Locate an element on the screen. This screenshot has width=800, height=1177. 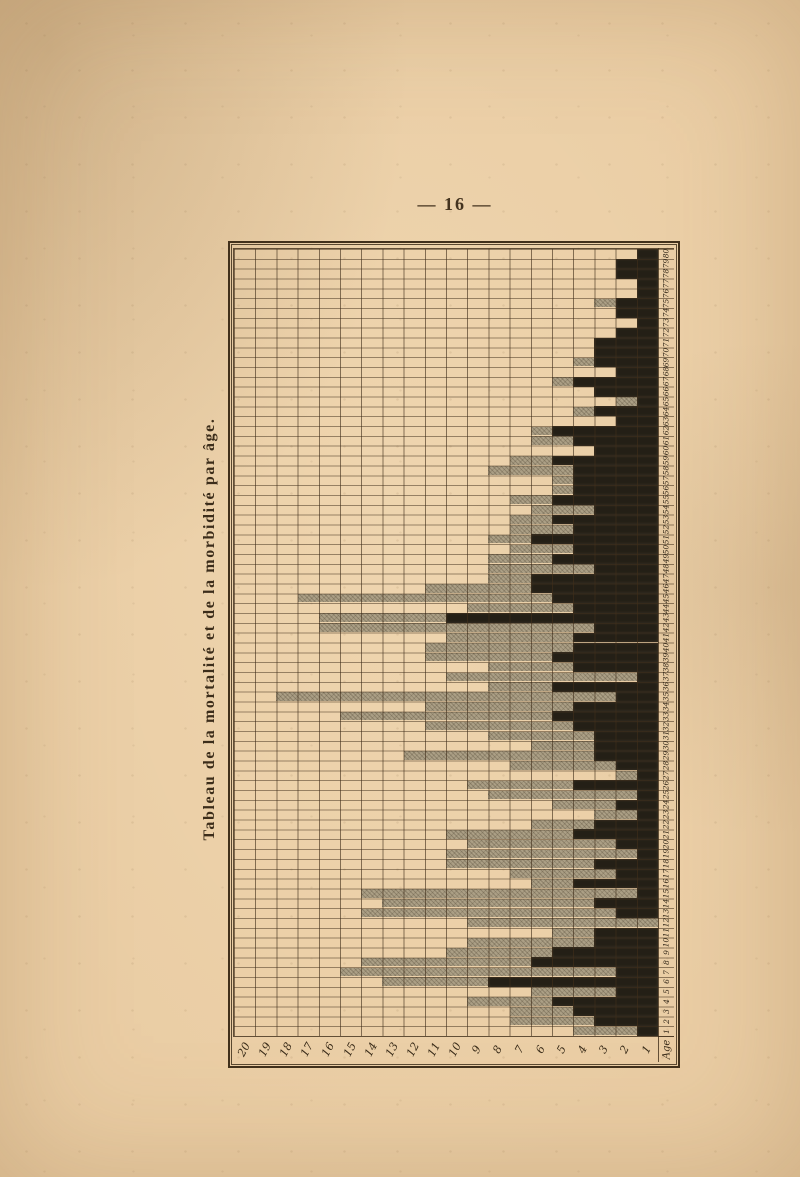
value-axis-tick: 3 is located at coordinates (603, 1049).